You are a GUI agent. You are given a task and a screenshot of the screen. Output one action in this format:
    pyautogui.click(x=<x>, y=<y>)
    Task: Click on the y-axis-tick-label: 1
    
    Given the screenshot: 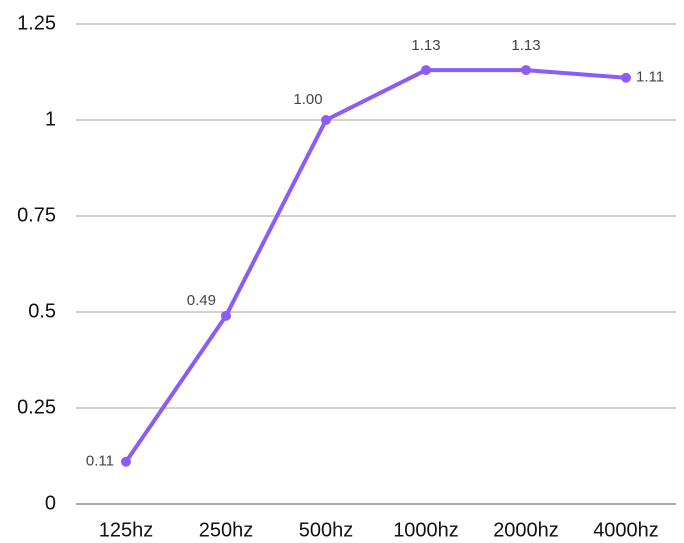 What is the action you would take?
    pyautogui.click(x=50, y=119)
    